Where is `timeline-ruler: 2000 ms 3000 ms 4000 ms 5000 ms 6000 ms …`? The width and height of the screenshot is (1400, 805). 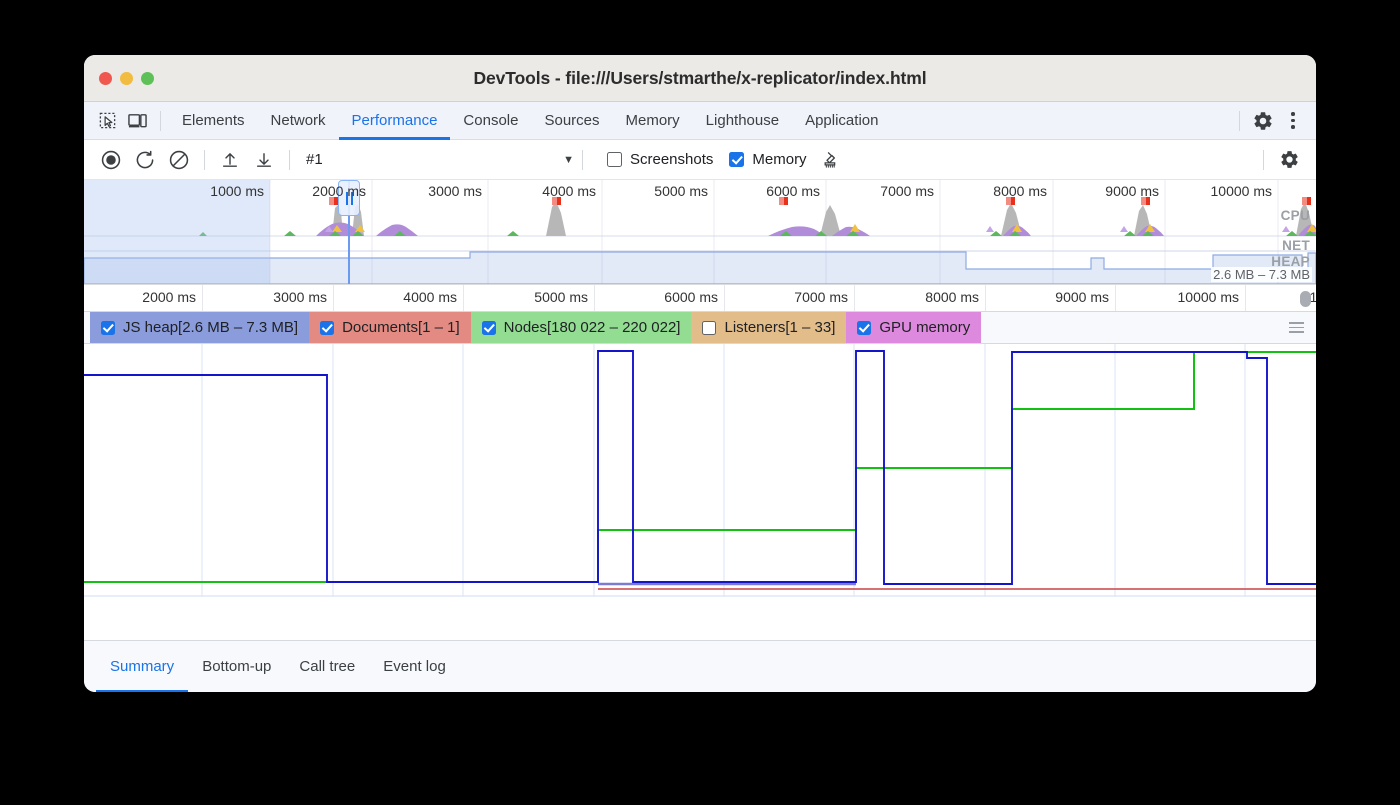 timeline-ruler: 2000 ms 3000 ms 4000 ms 5000 ms 6000 ms … is located at coordinates (700, 298).